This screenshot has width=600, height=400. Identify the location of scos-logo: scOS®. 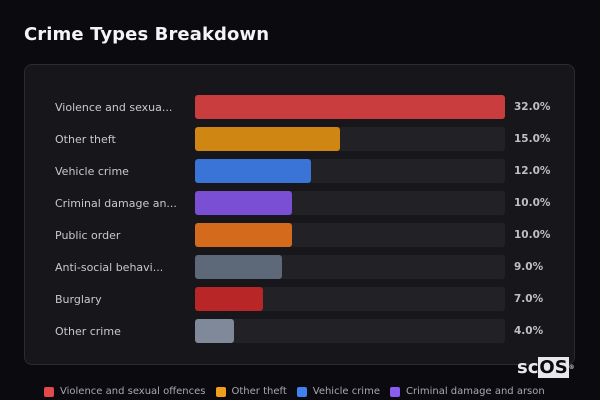
(546, 367).